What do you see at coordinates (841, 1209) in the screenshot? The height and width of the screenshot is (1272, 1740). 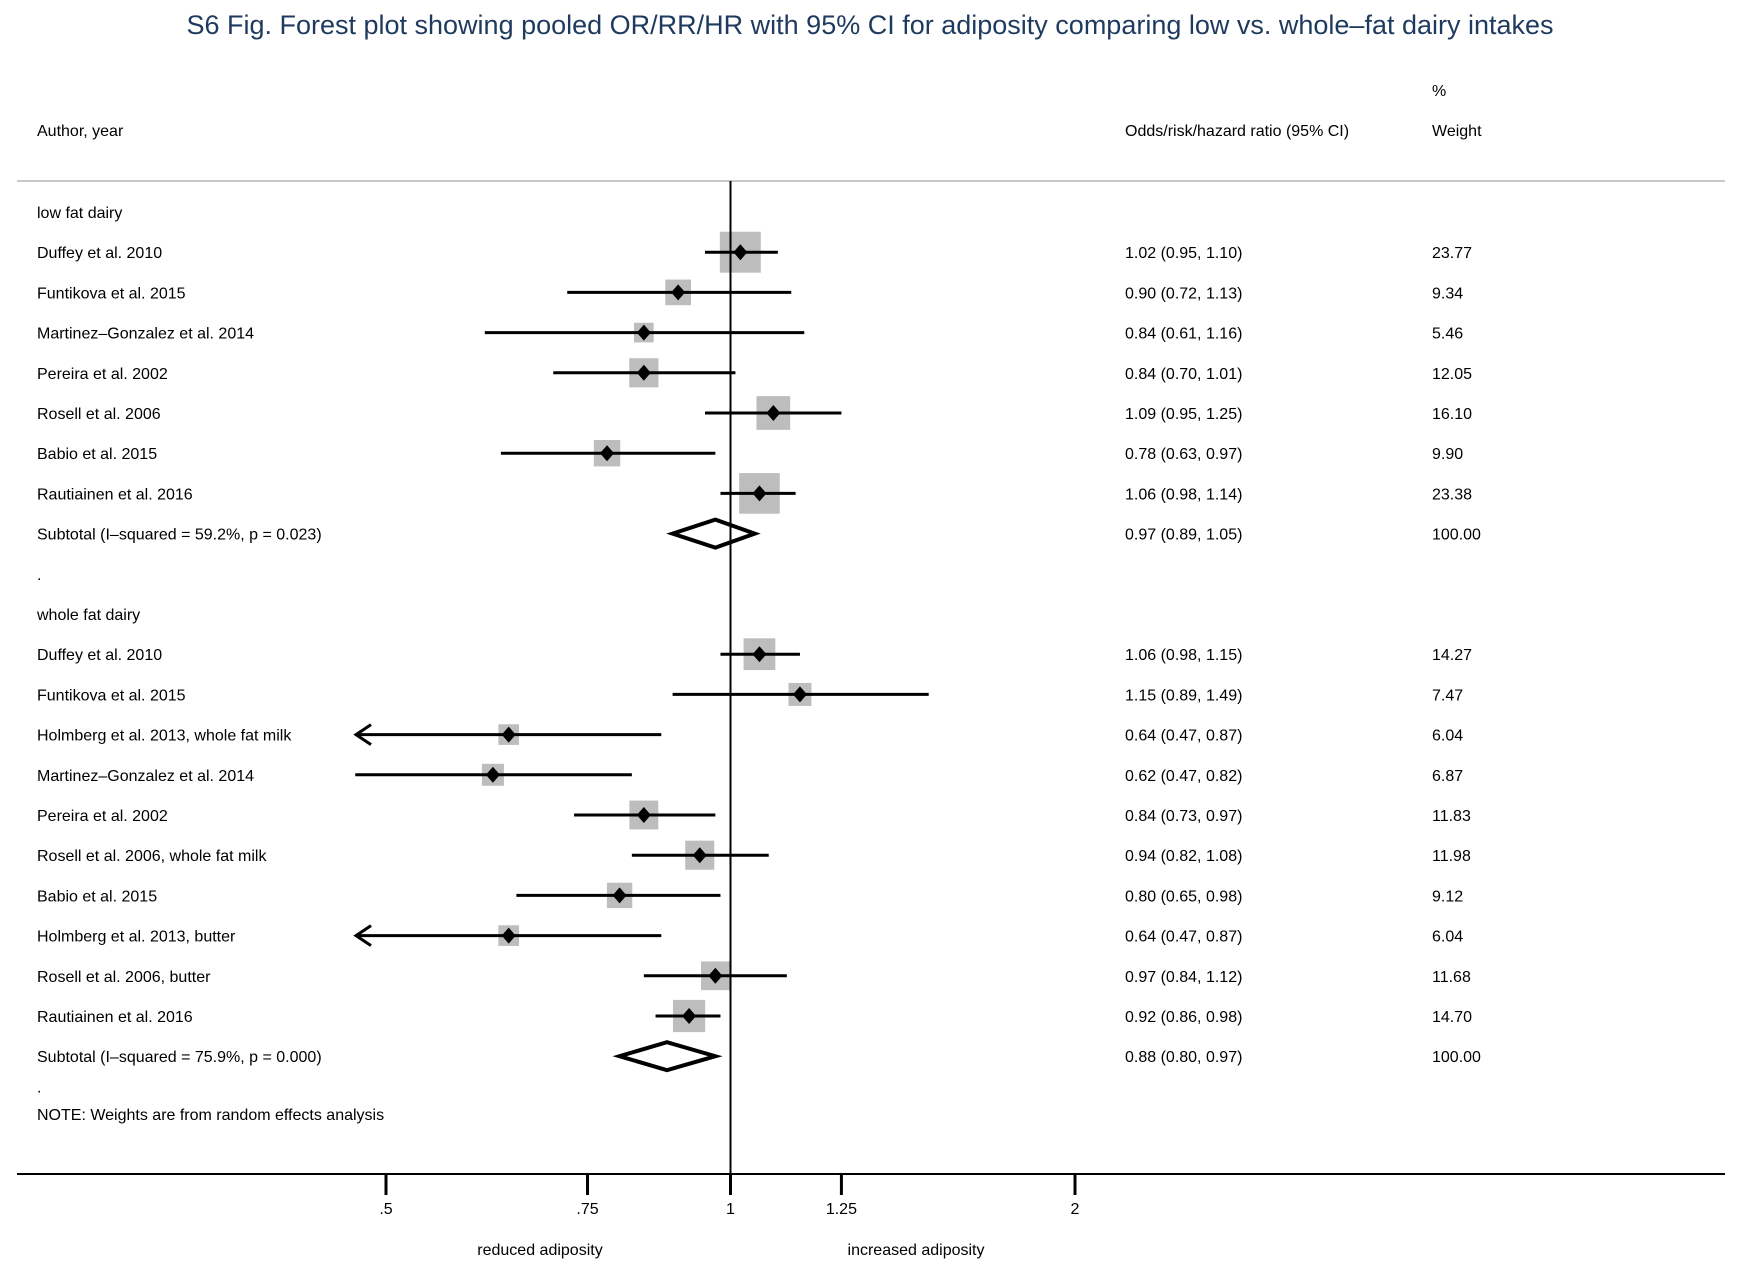 I see `x-tick-label: 1.25` at bounding box center [841, 1209].